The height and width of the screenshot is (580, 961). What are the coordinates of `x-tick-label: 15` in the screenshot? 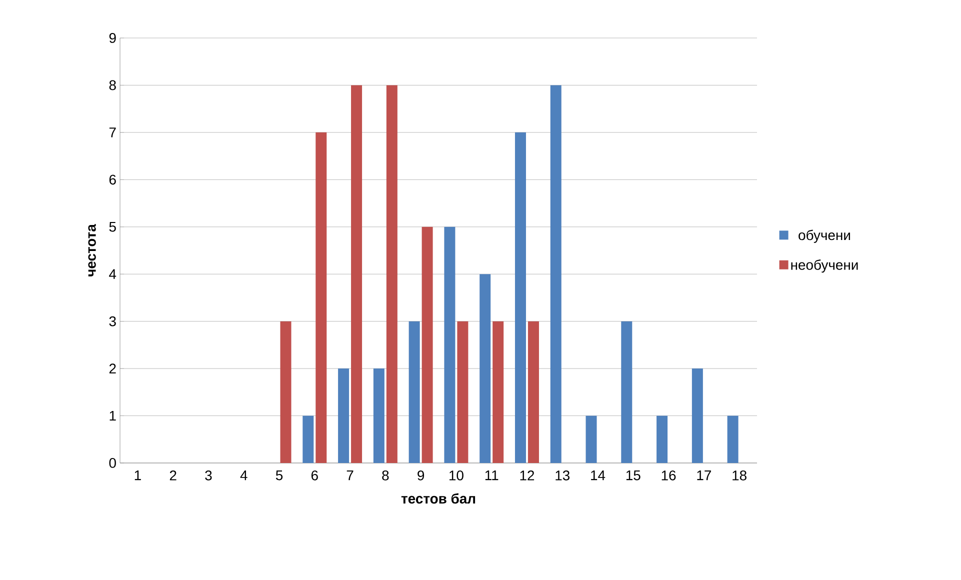 It's located at (633, 475).